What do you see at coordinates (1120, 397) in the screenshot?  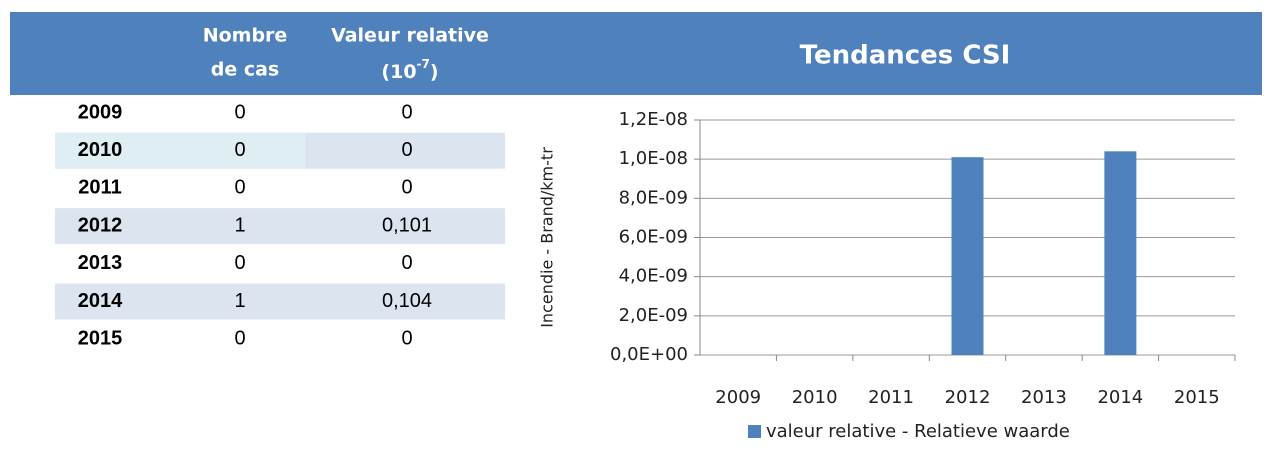 I see `x-tick-label: 2014` at bounding box center [1120, 397].